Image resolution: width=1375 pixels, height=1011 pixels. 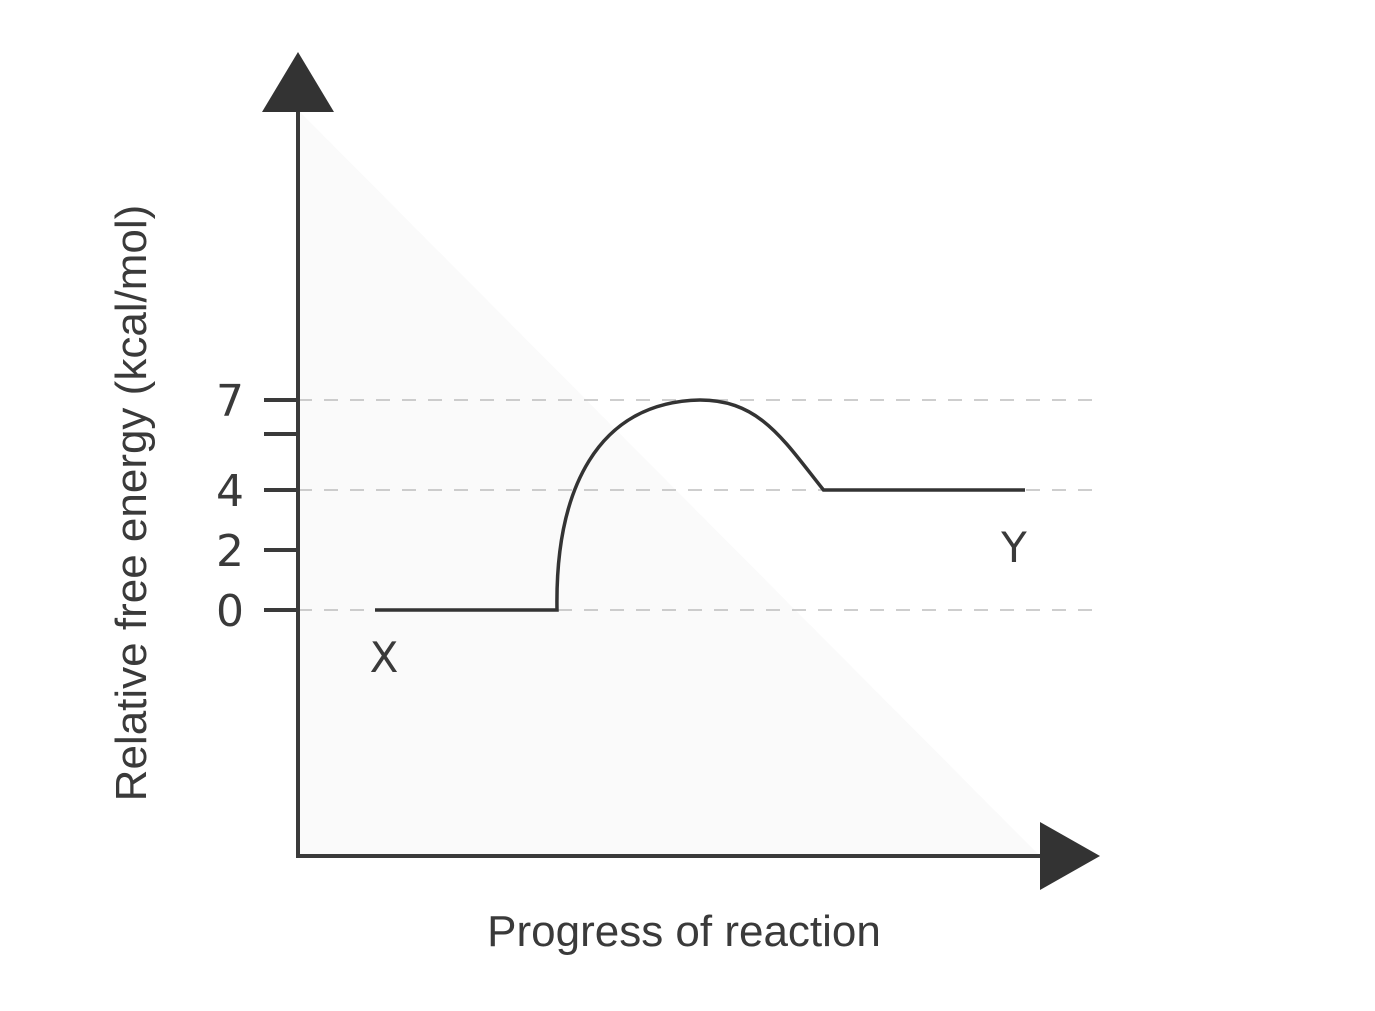 What do you see at coordinates (230, 491) in the screenshot?
I see `y-tick-label: 4` at bounding box center [230, 491].